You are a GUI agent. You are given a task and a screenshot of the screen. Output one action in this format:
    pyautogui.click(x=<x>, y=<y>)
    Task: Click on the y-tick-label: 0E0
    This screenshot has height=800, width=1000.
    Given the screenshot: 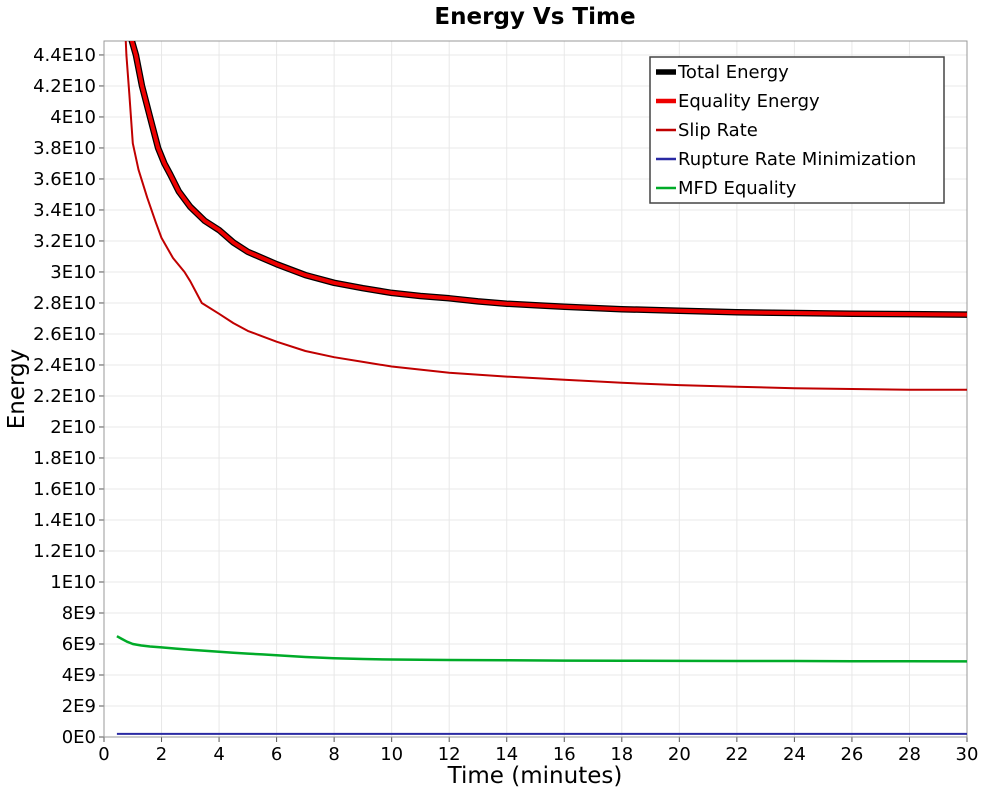 What is the action you would take?
    pyautogui.click(x=79, y=737)
    